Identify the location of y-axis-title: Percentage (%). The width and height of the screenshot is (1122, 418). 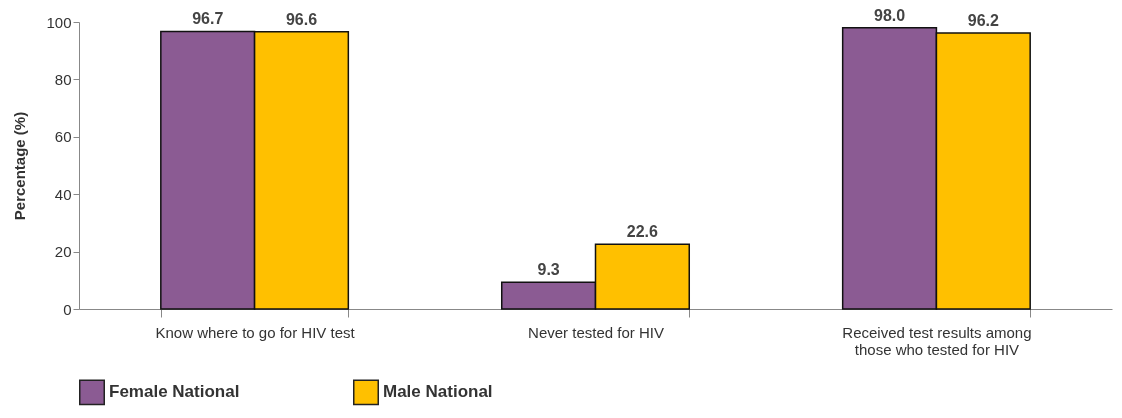
(20, 166).